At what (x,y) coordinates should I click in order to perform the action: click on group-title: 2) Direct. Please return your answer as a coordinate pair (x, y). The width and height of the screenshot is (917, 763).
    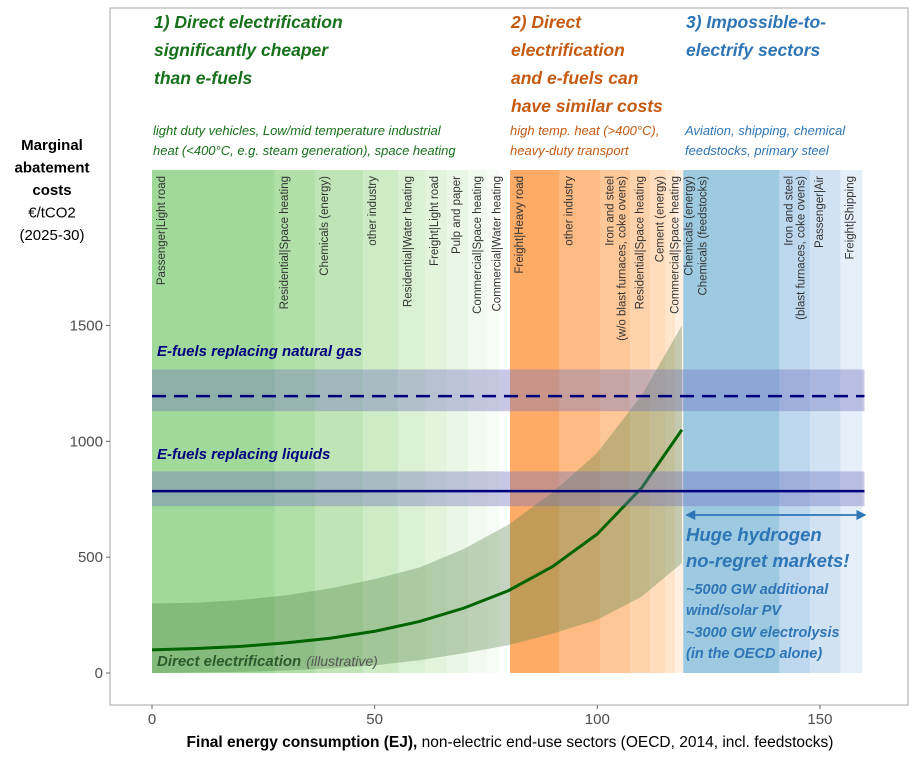
    Looking at the image, I should click on (546, 22).